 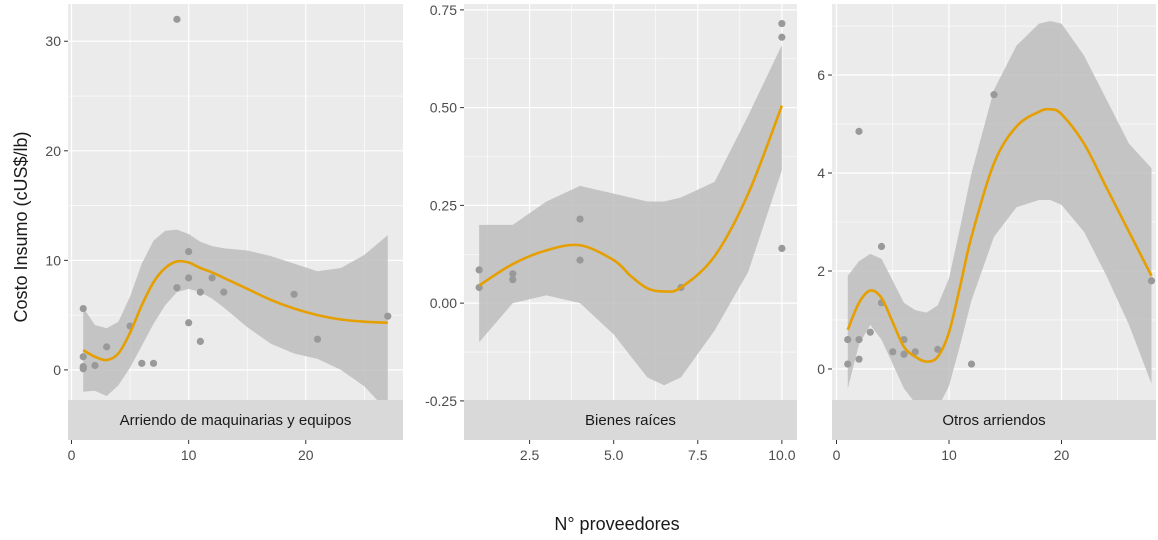 I want to click on x-tick-label: 5.0, so click(x=614, y=455).